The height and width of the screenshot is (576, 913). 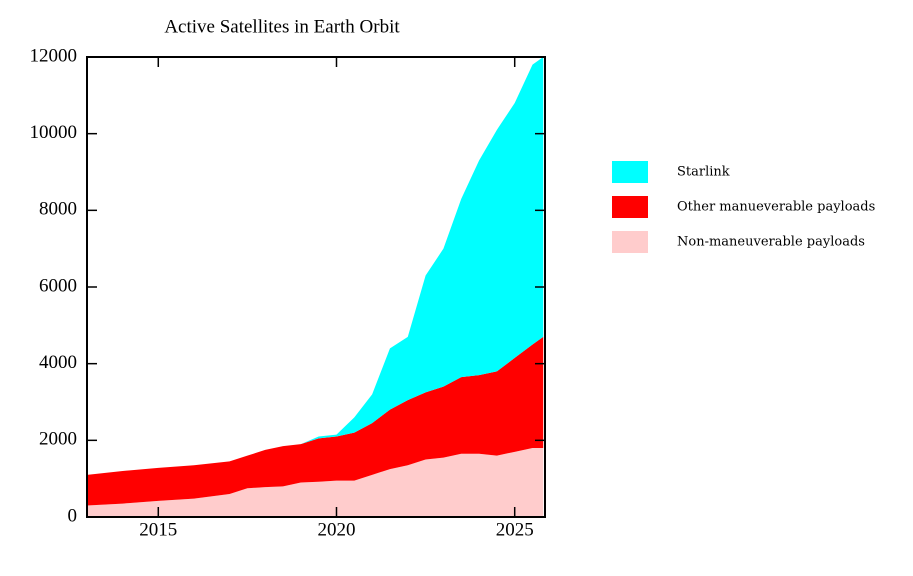 I want to click on y-tick-label: 8000, so click(x=58, y=209).